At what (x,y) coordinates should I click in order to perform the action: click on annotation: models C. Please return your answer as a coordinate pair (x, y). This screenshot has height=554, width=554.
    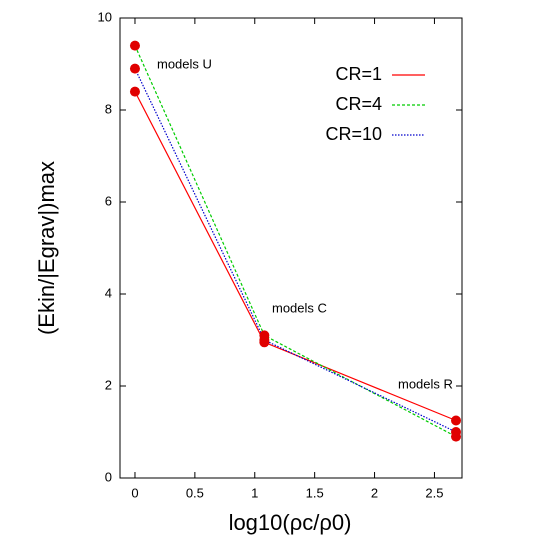
    Looking at the image, I should click on (299, 307).